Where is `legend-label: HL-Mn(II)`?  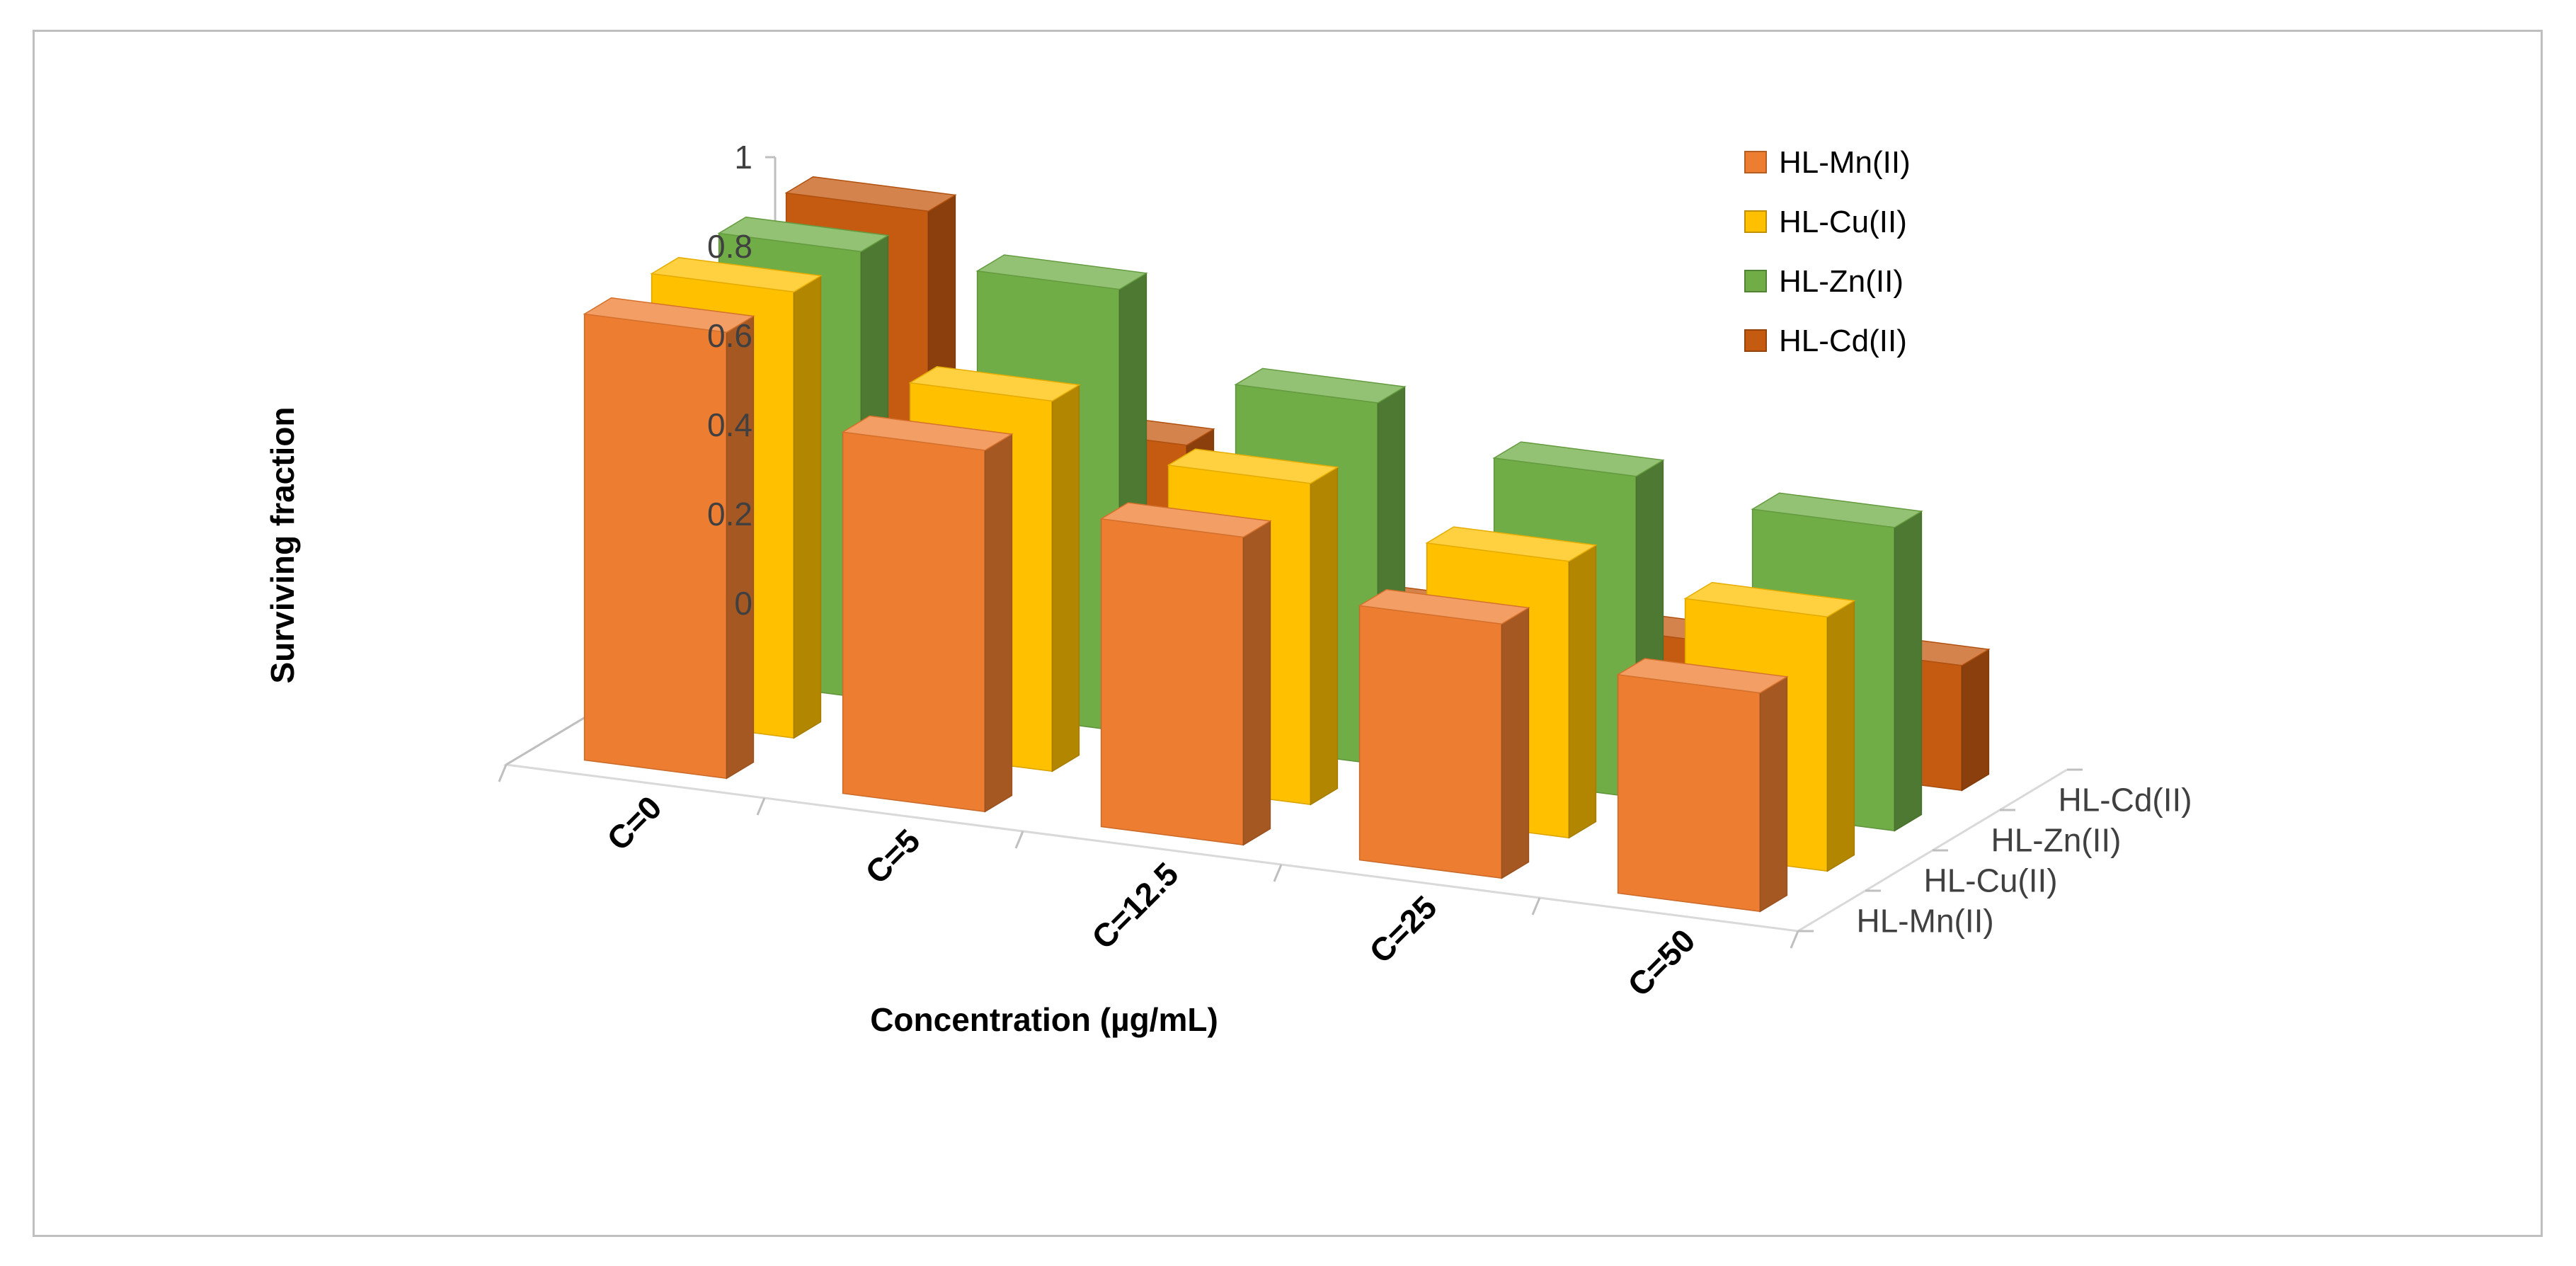
legend-label: HL-Mn(II) is located at coordinates (1845, 162).